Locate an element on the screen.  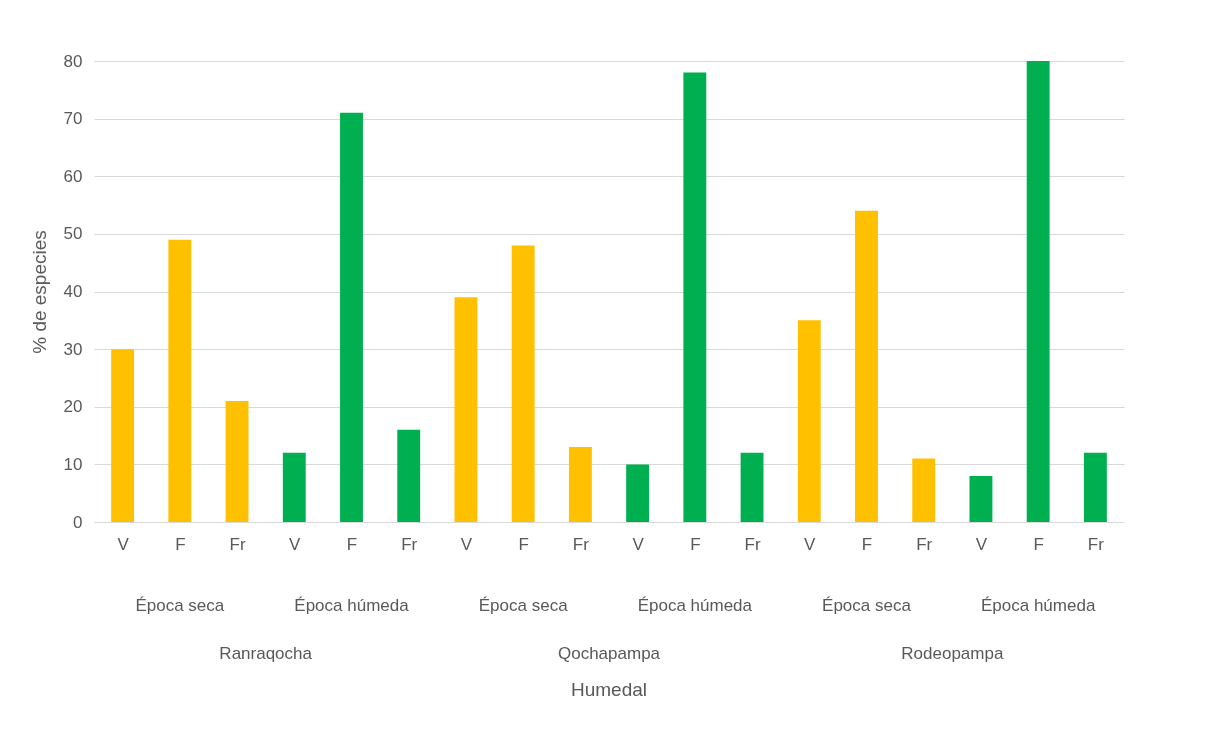
y-tick-label: 10 is located at coordinates (73, 464).